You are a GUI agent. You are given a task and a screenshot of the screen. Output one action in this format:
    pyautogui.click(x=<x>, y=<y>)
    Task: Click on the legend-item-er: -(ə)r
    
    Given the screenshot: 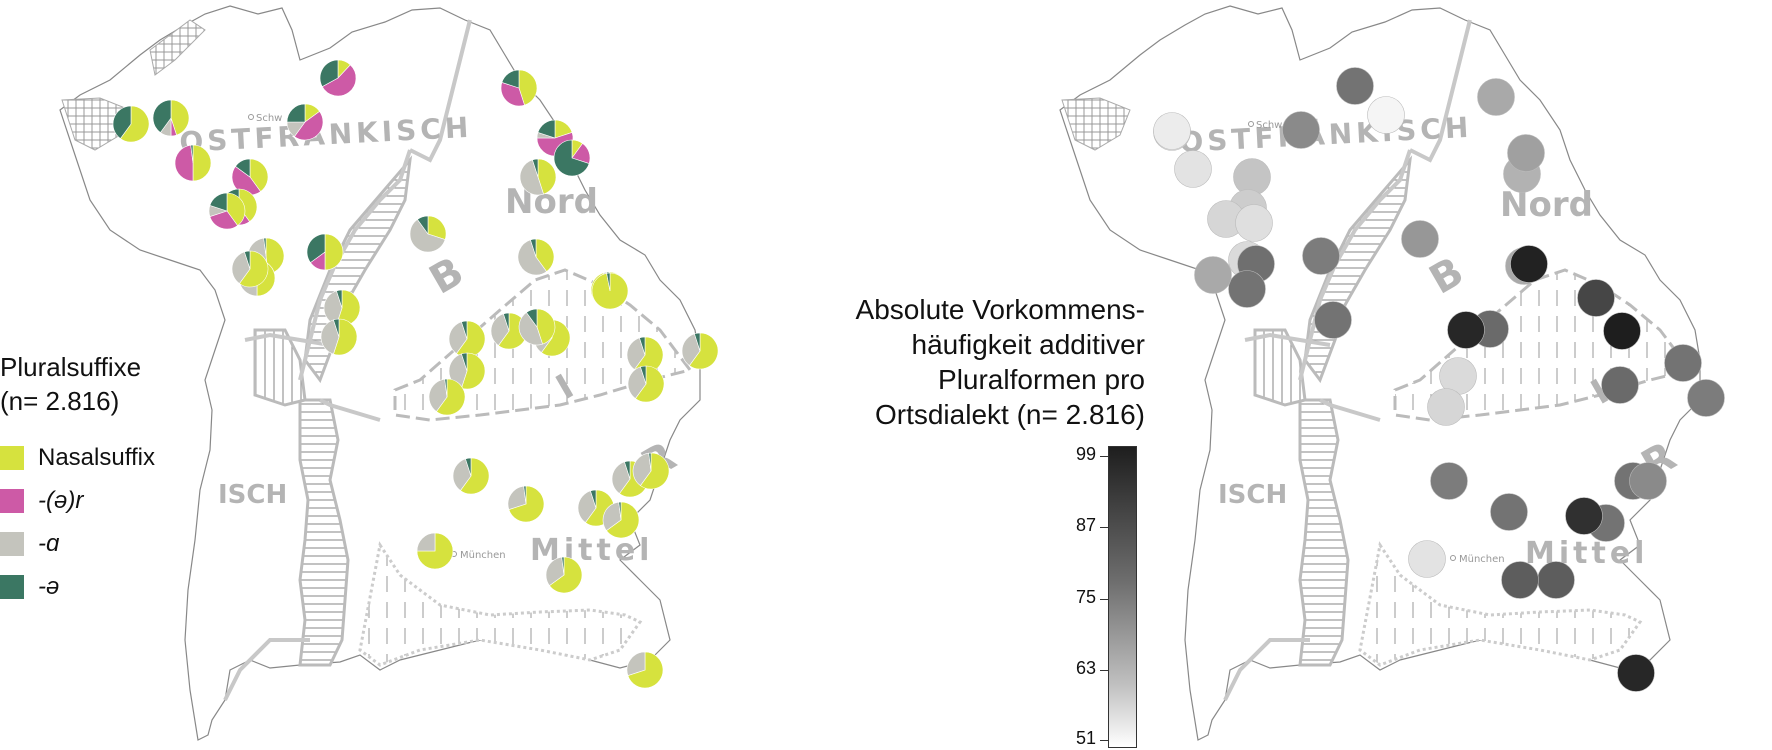 What is the action you would take?
    pyautogui.click(x=77, y=500)
    